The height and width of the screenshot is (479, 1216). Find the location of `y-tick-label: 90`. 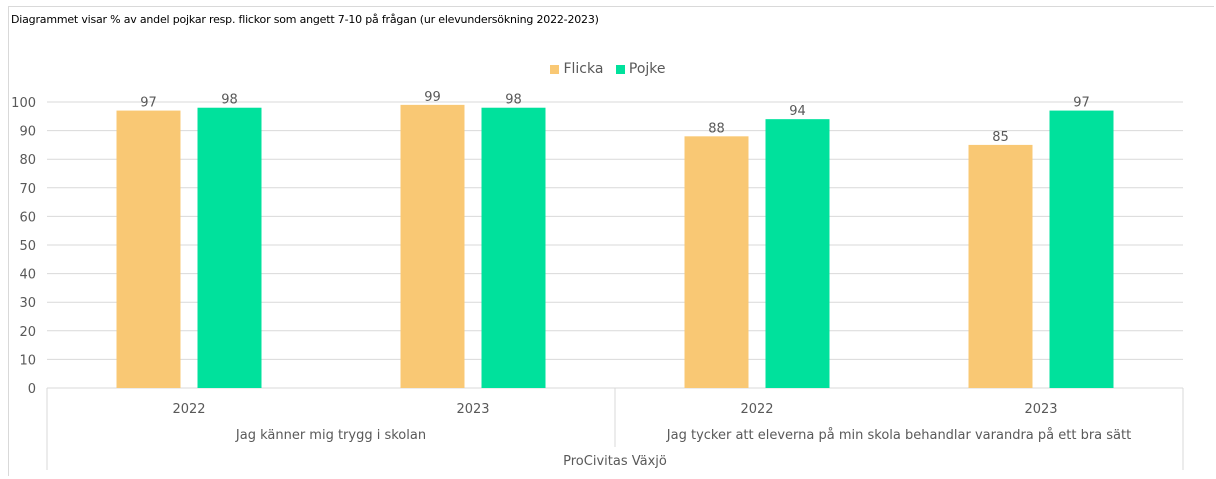

y-tick-label: 90 is located at coordinates (27, 132).